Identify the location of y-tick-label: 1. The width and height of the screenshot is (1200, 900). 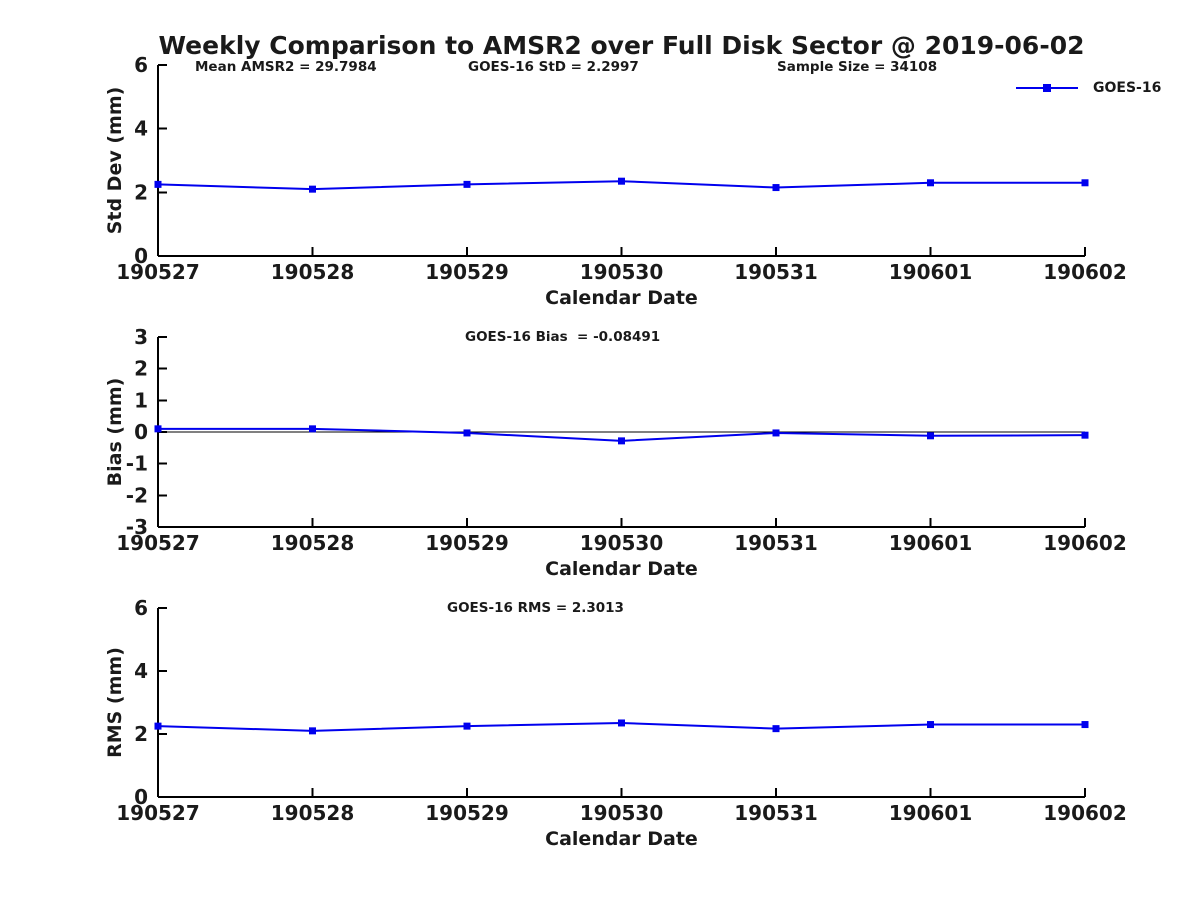
(141, 400).